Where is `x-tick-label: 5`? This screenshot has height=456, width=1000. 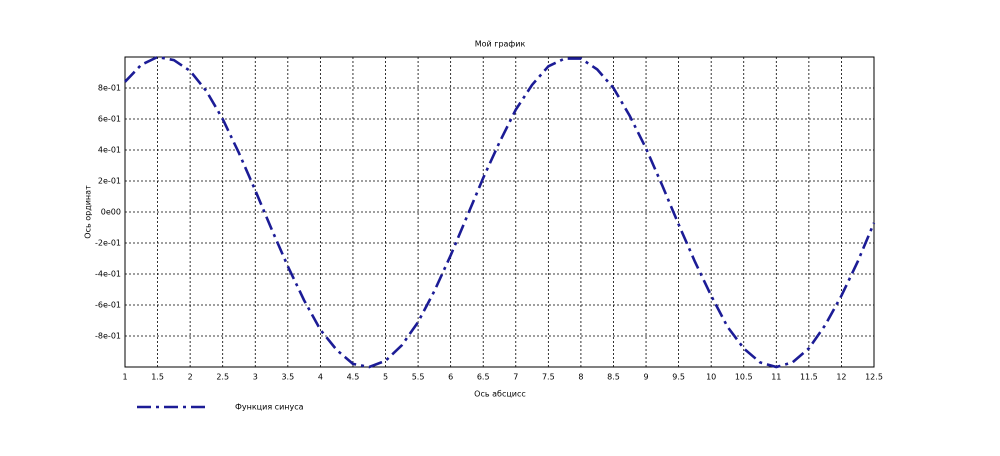
x-tick-label: 5 is located at coordinates (385, 377).